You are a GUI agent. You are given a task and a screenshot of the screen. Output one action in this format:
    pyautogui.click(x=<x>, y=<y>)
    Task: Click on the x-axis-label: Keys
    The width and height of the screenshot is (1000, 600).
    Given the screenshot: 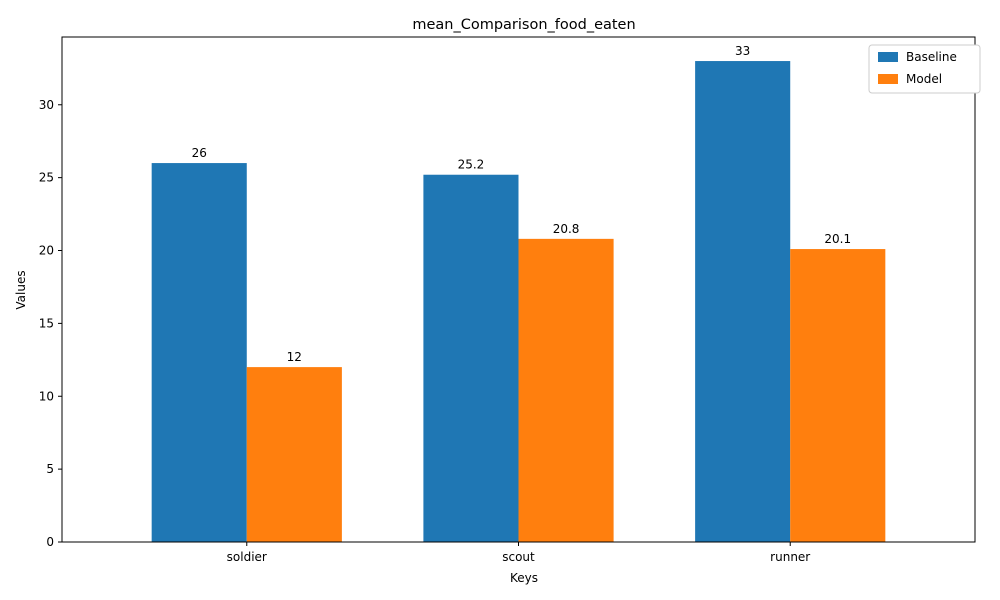 What is the action you would take?
    pyautogui.click(x=524, y=578)
    